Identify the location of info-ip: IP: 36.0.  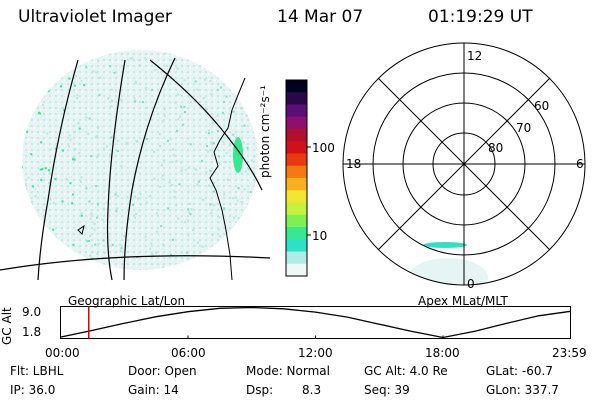
(33, 390).